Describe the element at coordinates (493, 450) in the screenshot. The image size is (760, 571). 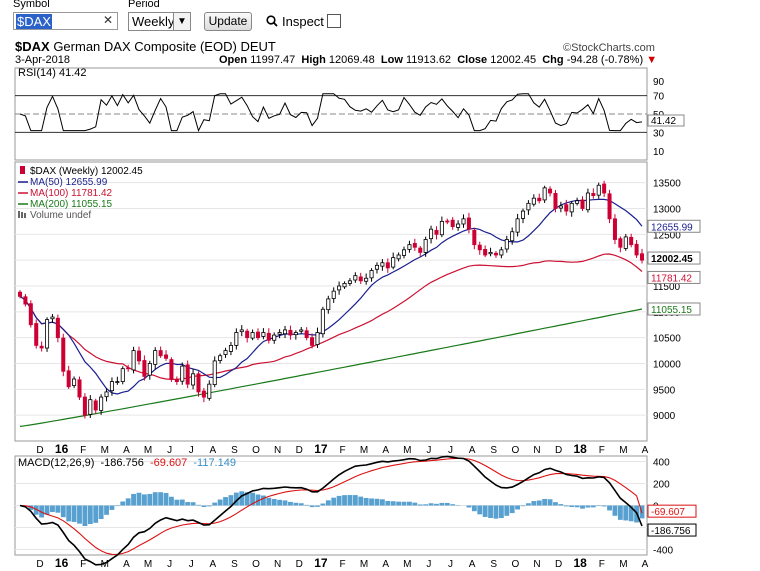
I see `x-axis-label: S` at that location.